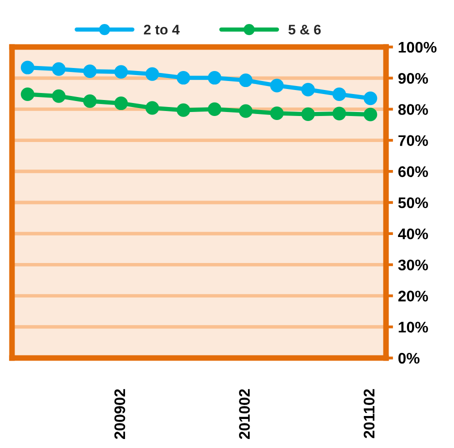  Describe the element at coordinates (413, 78) in the screenshot. I see `y-tick-label: 90%` at that location.